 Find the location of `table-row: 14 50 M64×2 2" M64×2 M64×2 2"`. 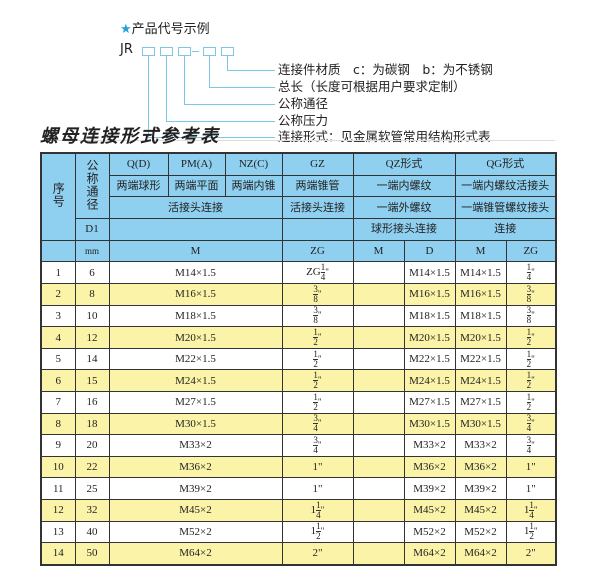

table-row: 14 50 M64×2 2" M64×2 M64×2 2" is located at coordinates (298, 554).